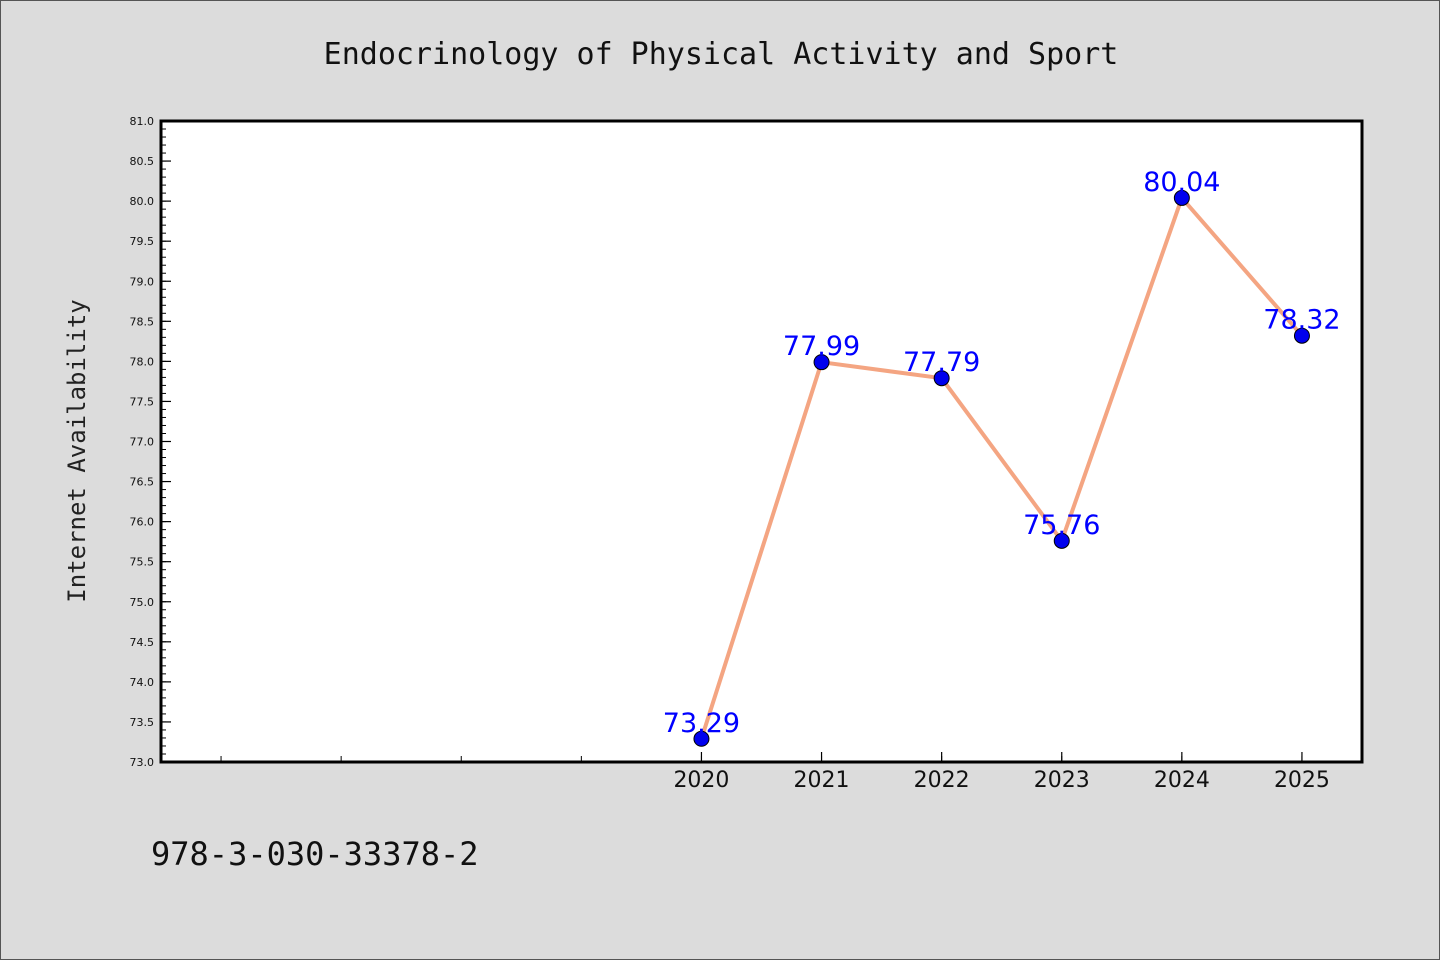  I want to click on y-tick-label: 73.5, so click(142, 722).